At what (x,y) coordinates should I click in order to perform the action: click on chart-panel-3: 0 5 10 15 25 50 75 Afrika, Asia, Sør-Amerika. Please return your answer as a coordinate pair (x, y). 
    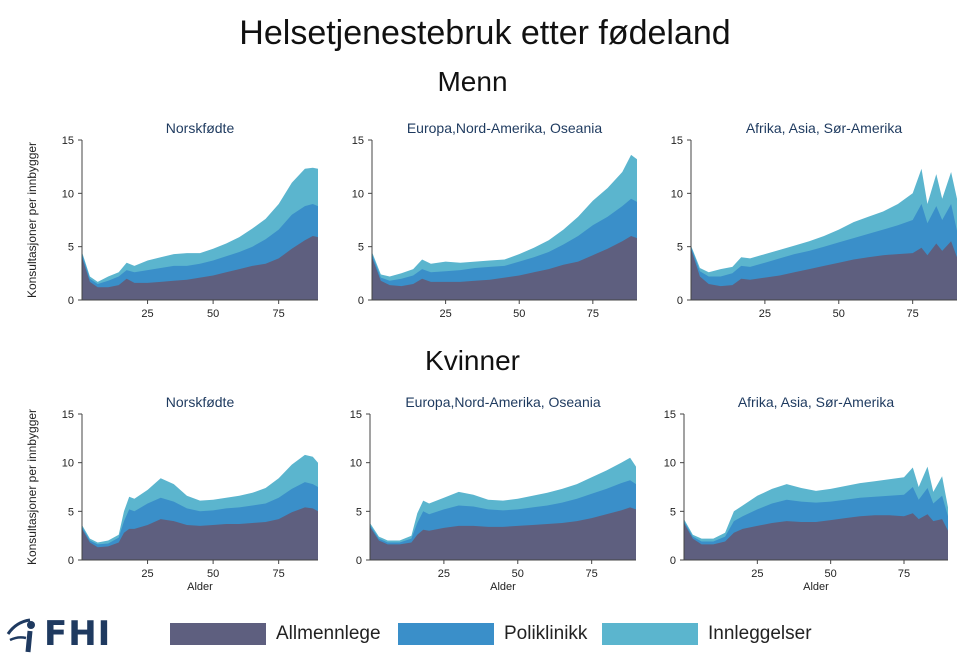
    Looking at the image, I should click on (814, 220).